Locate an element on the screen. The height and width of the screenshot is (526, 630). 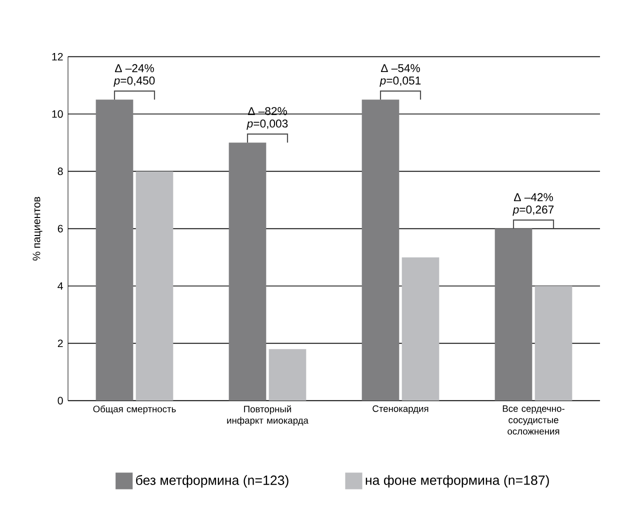
legend-label: на фоне метформина (n=187) is located at coordinates (457, 481).